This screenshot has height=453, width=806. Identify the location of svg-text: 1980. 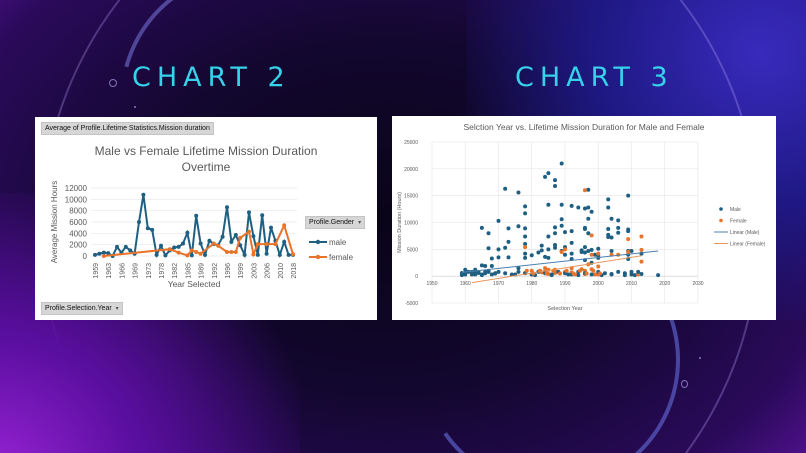
(531, 284).